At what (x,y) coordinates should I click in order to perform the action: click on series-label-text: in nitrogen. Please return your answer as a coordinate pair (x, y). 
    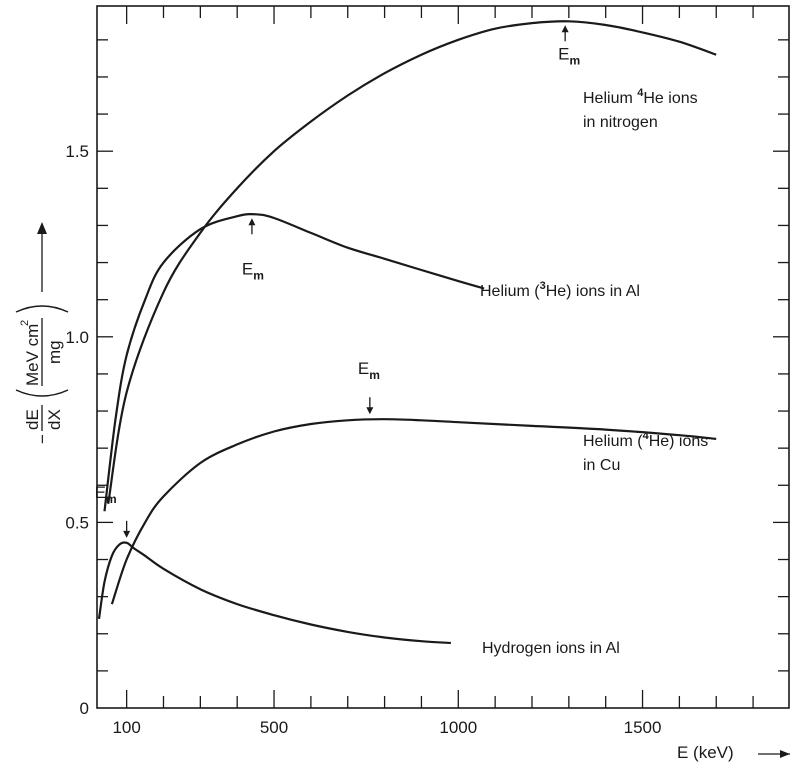
    Looking at the image, I should click on (620, 122).